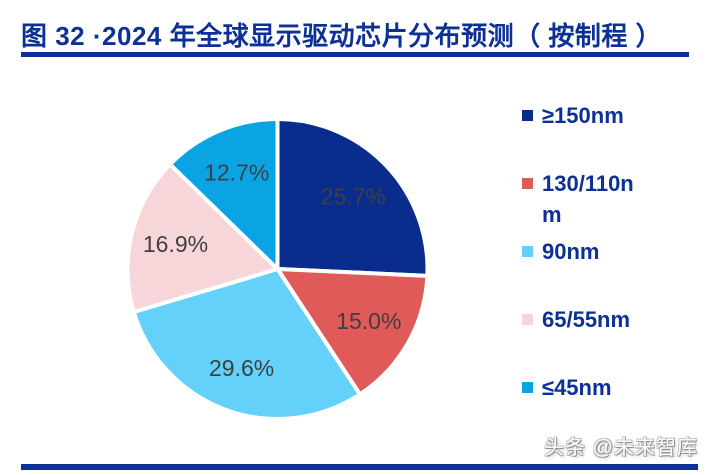  Describe the element at coordinates (577, 387) in the screenshot. I see `legend-label: ≤45nm` at that location.